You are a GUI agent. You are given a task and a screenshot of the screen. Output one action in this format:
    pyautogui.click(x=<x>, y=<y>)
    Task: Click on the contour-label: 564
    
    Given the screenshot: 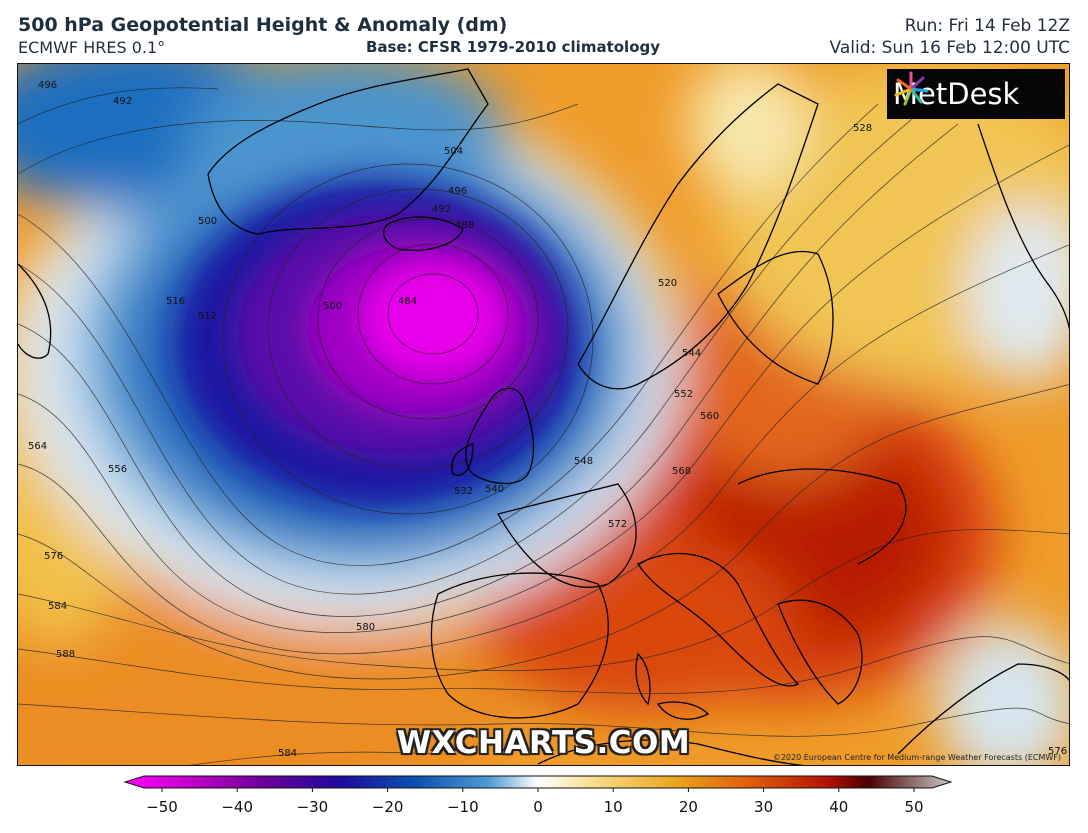 What is the action you would take?
    pyautogui.click(x=37, y=446)
    